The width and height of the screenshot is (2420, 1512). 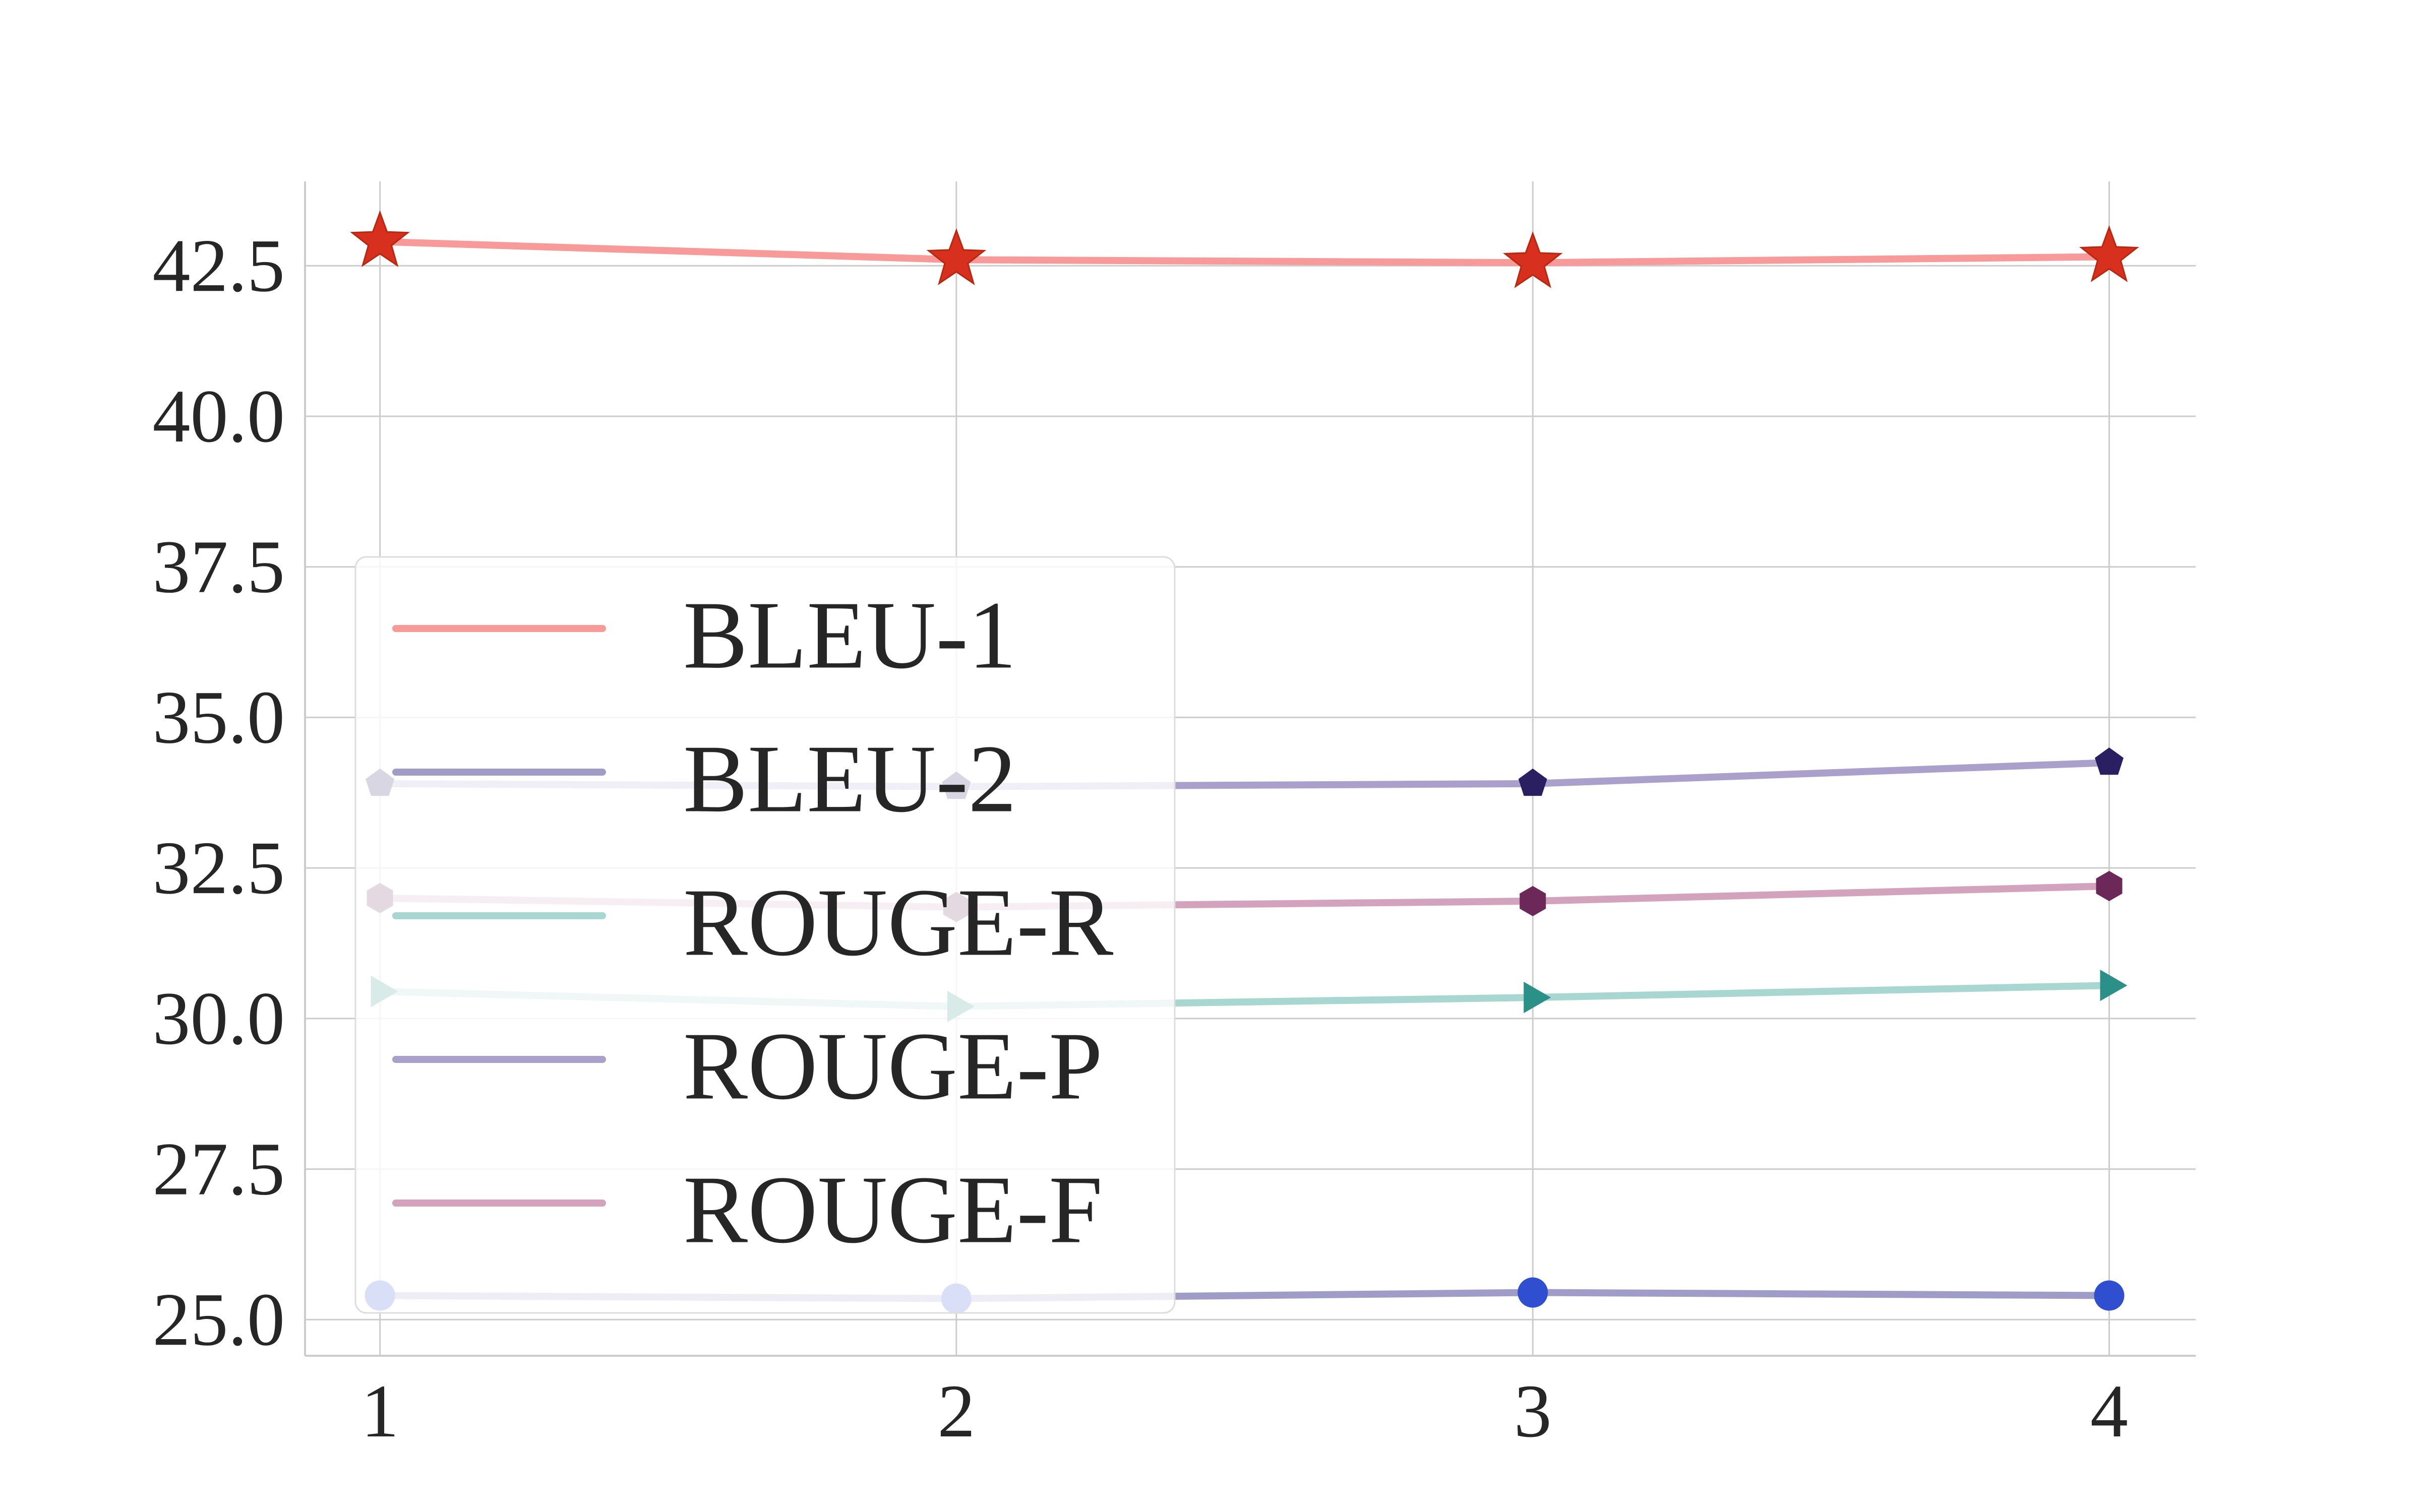 What do you see at coordinates (219, 1319) in the screenshot?
I see `y-tick-label: 25.0` at bounding box center [219, 1319].